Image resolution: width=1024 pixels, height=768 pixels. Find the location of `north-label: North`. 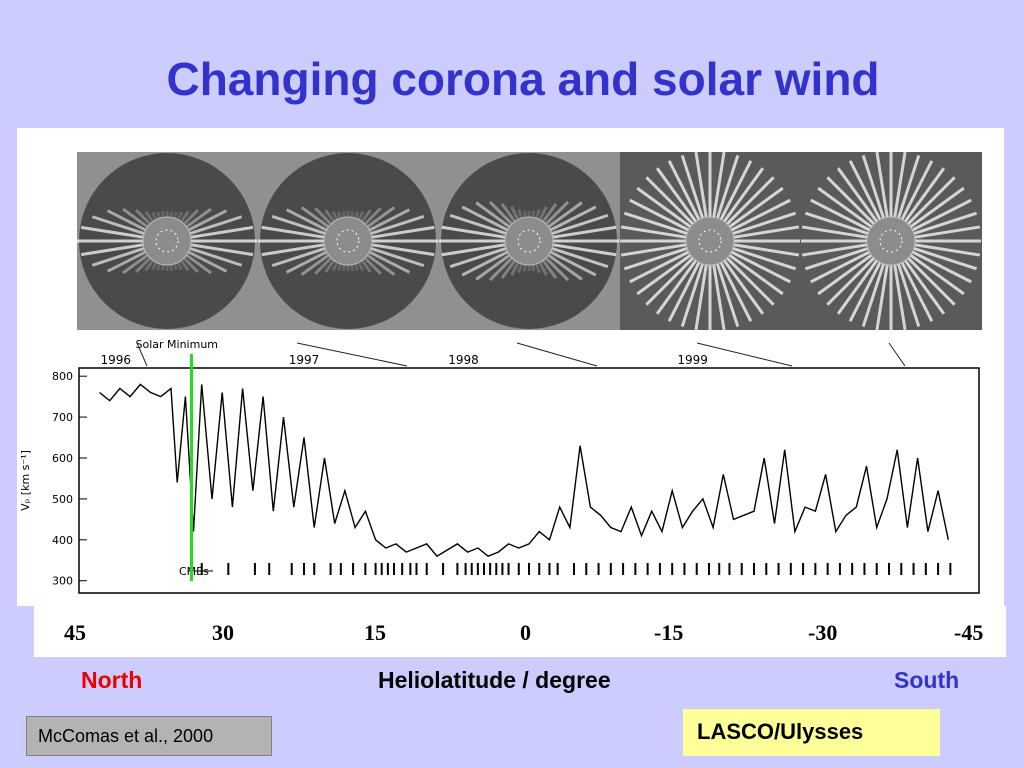

north-label: North is located at coordinates (112, 680).